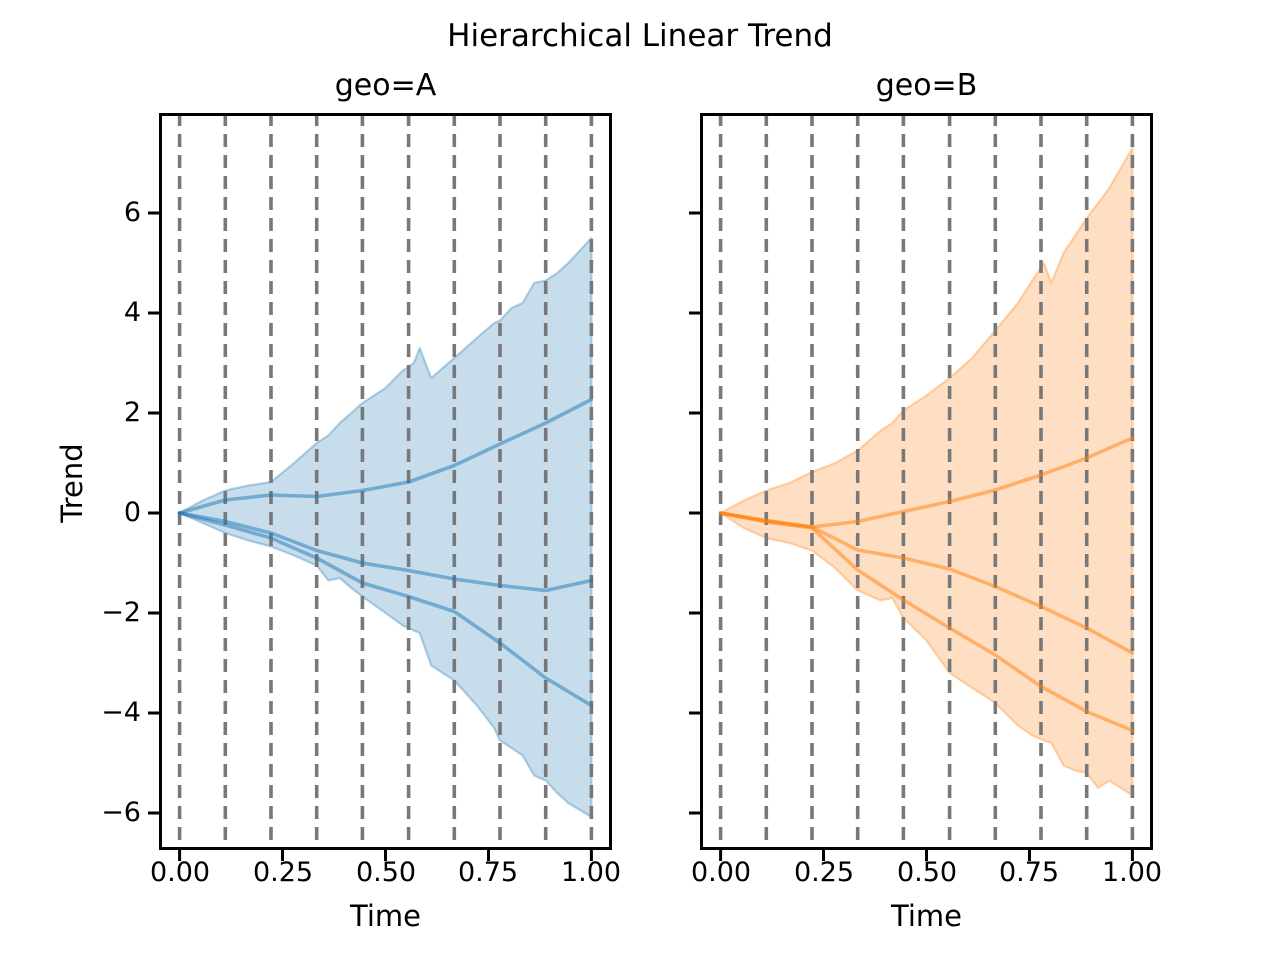 The height and width of the screenshot is (960, 1280). I want to click on y-tick-label: 4, so click(132, 312).